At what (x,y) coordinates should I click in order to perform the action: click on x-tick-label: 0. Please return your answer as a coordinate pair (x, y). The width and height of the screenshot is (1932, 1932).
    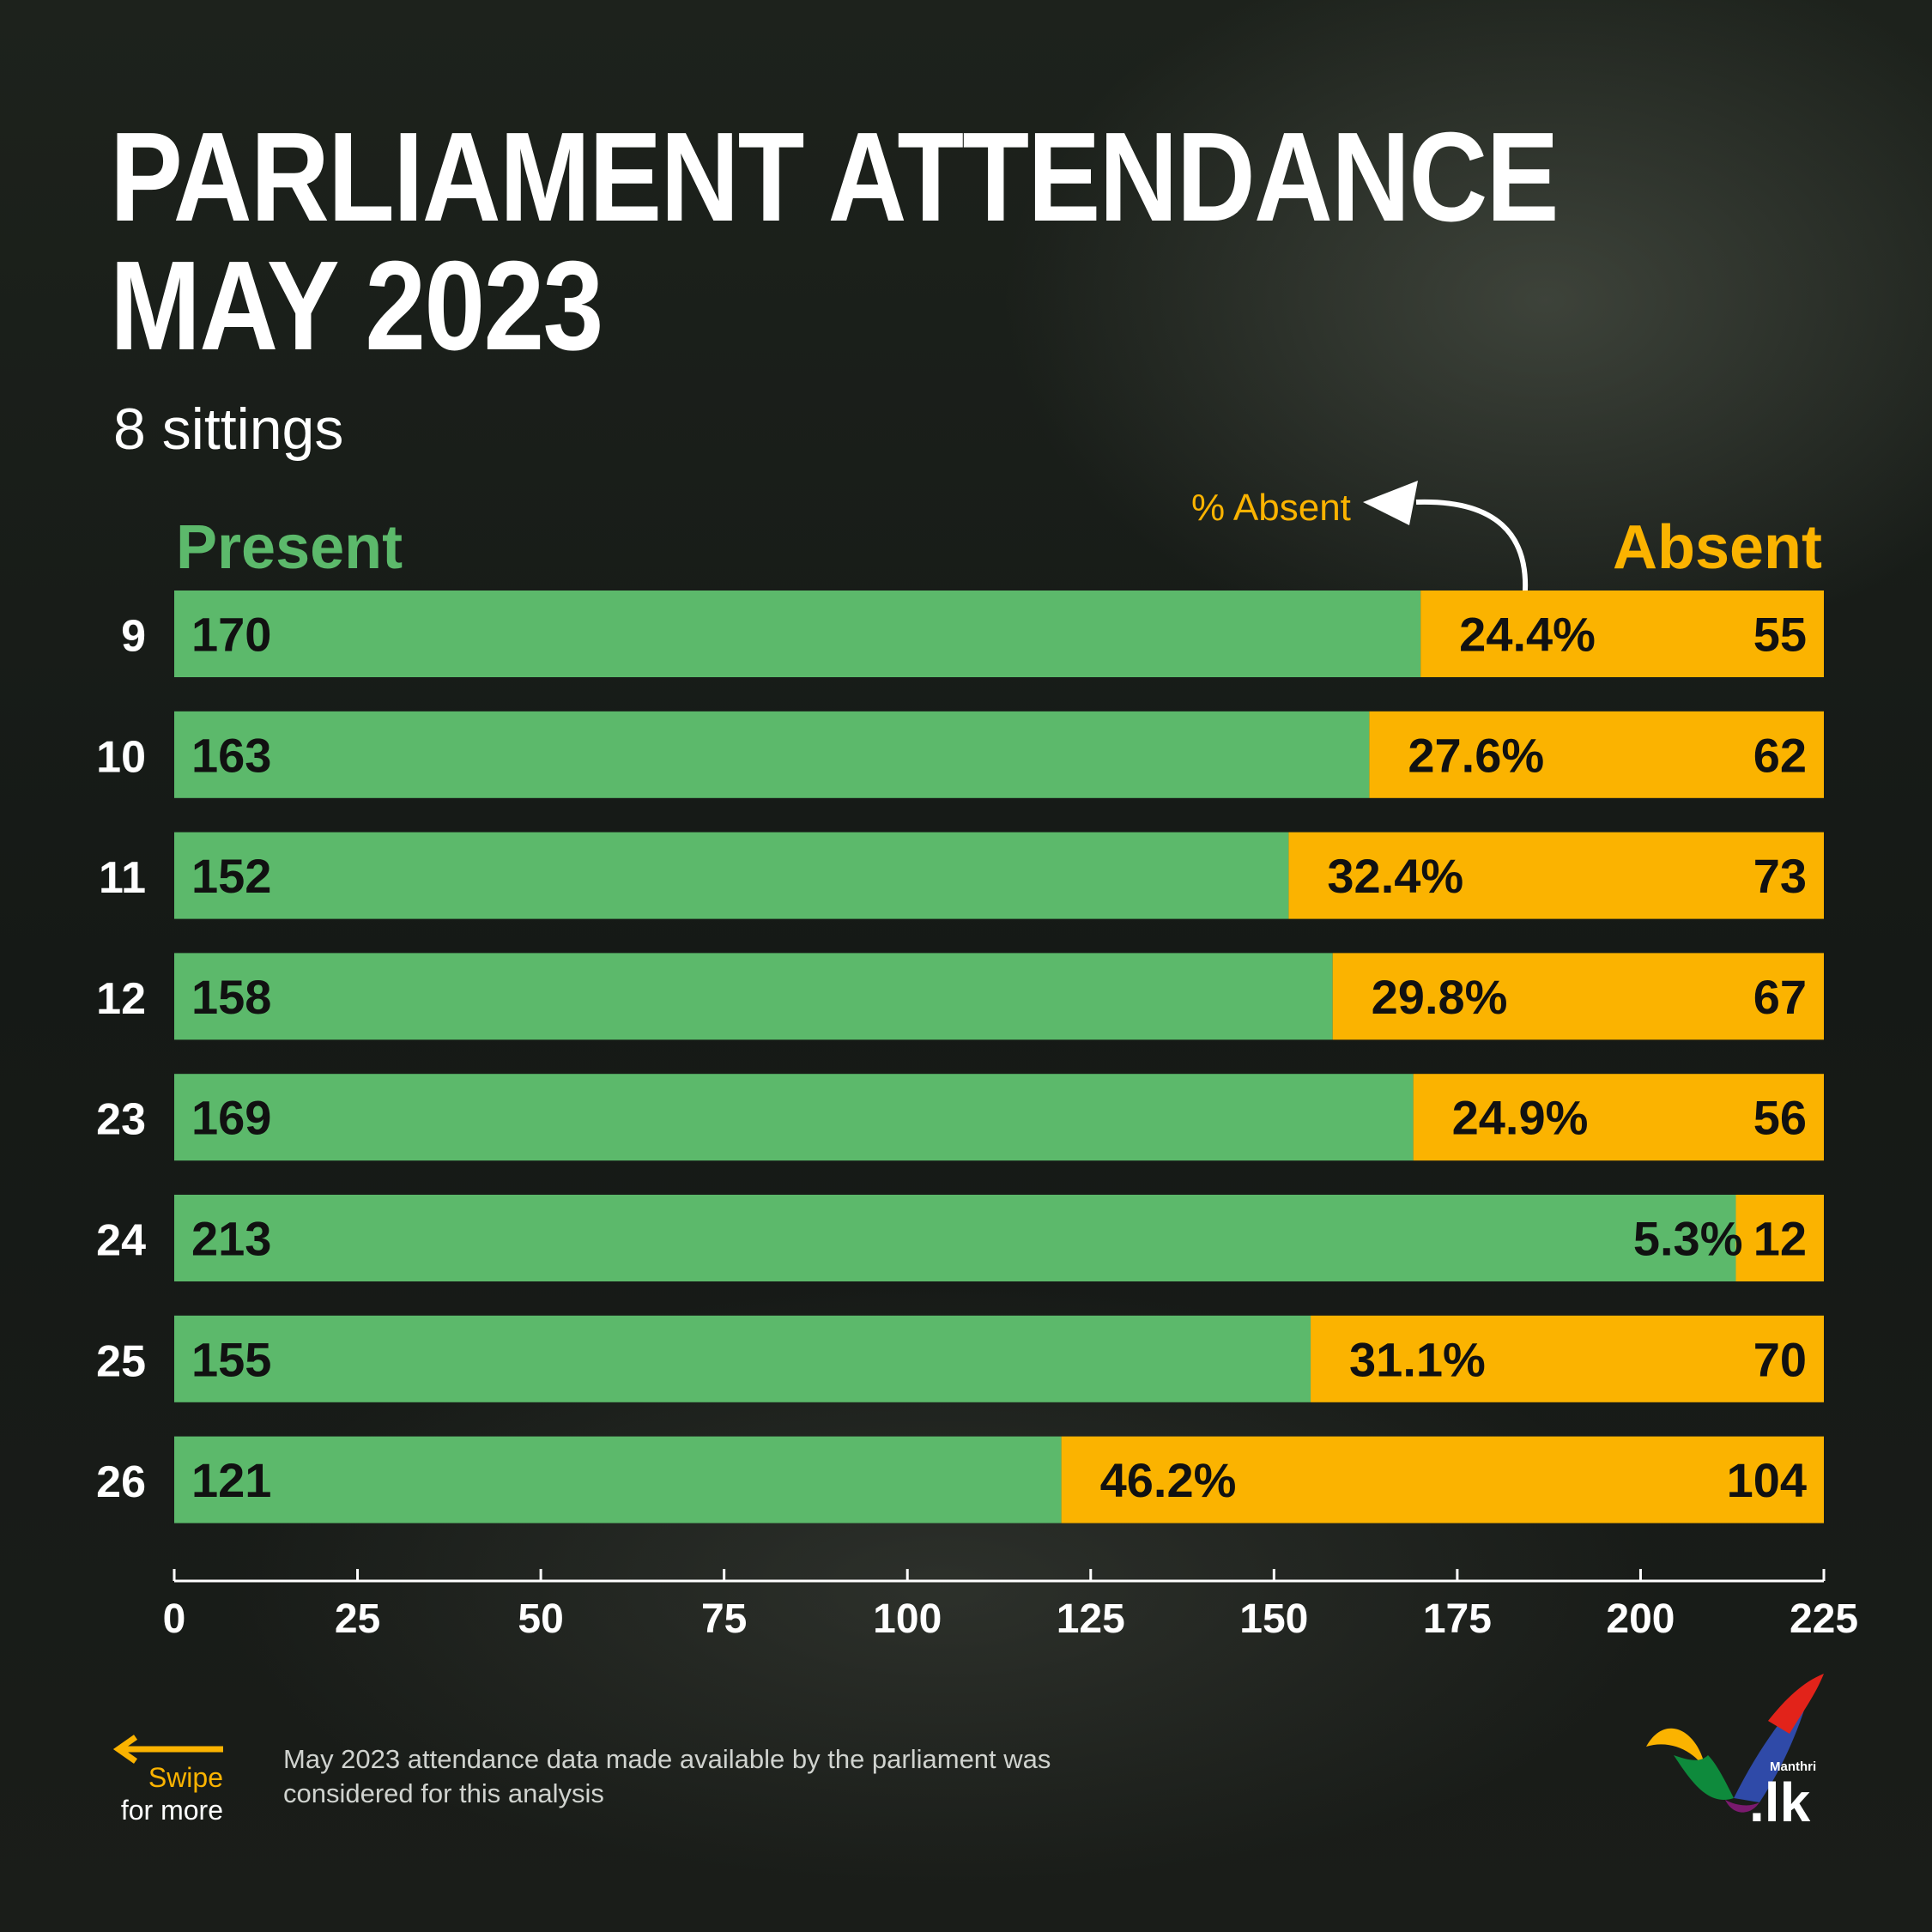
    Looking at the image, I should click on (174, 1619).